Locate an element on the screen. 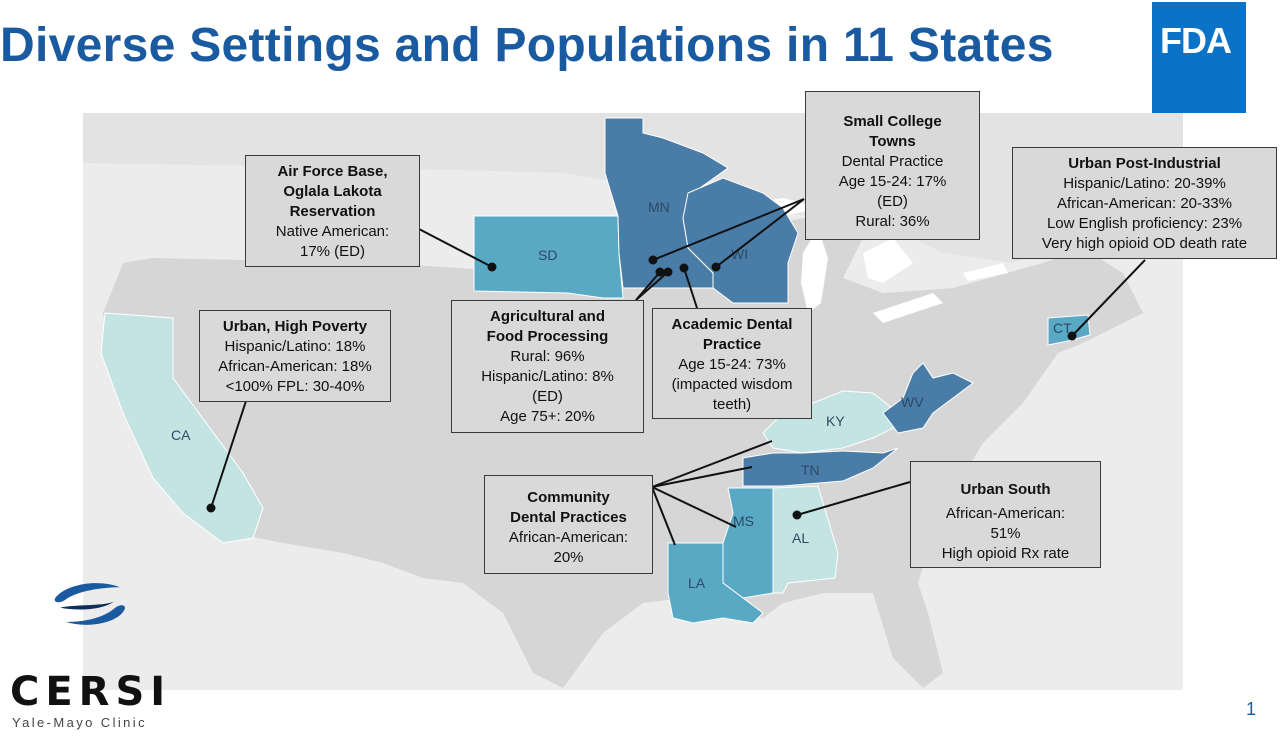  callout-heading: Urban Post-Industrial is located at coordinates (1144, 163).